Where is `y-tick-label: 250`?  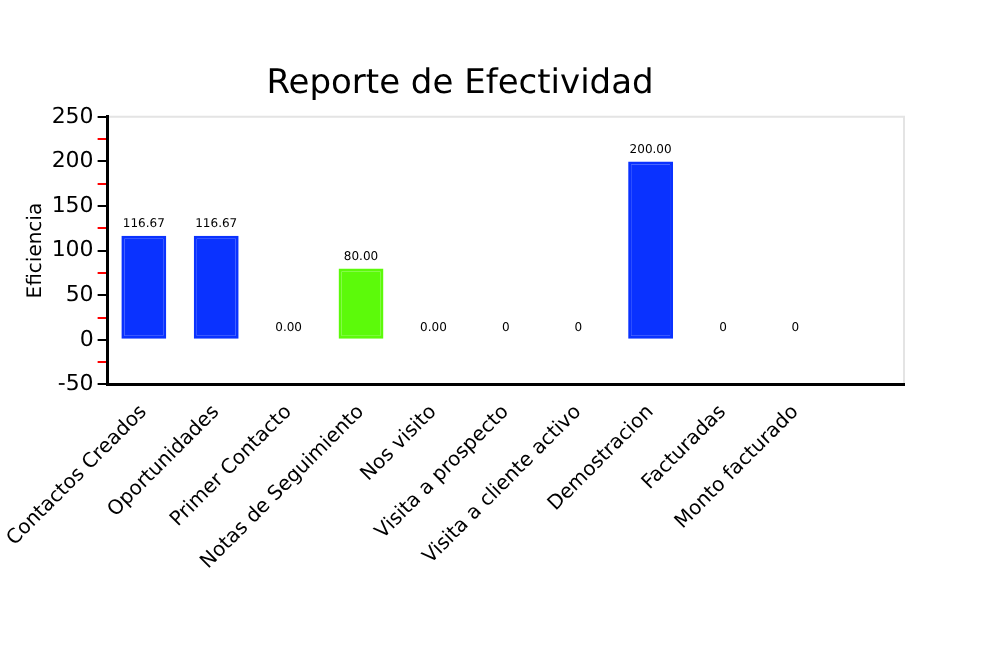
y-tick-label: 250 is located at coordinates (72, 115).